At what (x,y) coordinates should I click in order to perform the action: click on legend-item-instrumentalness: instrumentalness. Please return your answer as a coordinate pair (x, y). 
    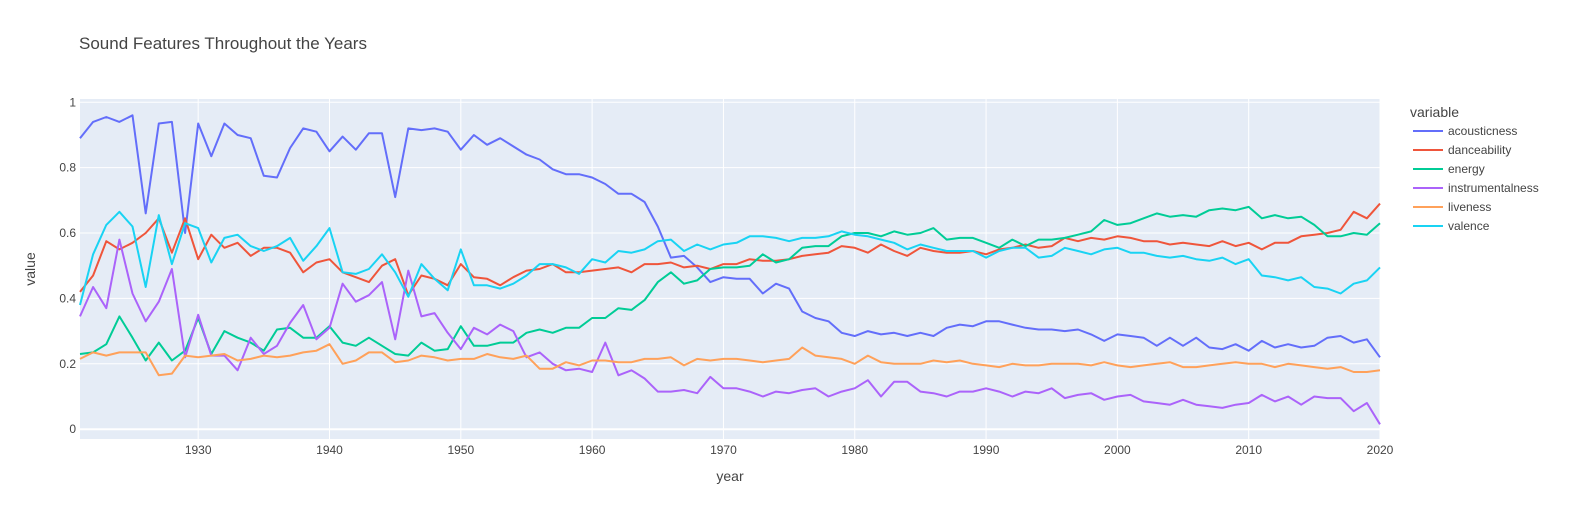
    Looking at the image, I should click on (1476, 188).